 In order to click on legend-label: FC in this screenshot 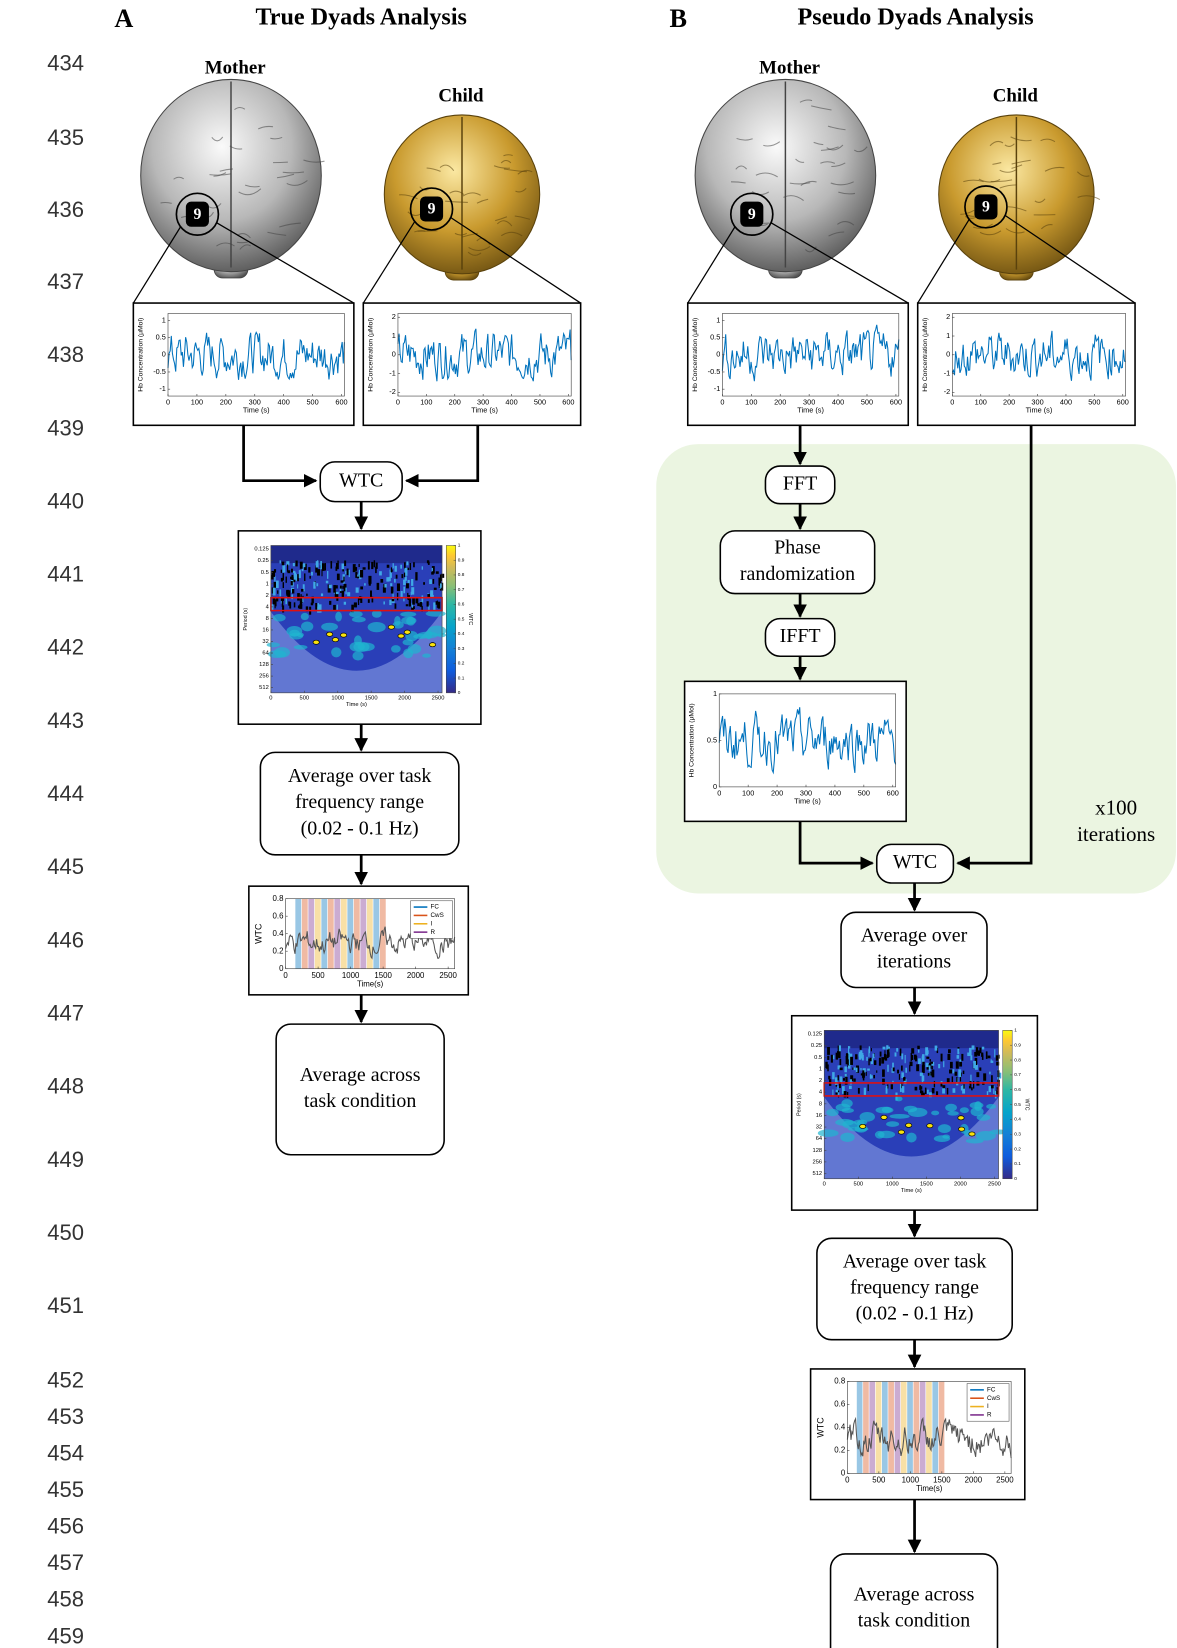, I will do `click(434, 907)`.